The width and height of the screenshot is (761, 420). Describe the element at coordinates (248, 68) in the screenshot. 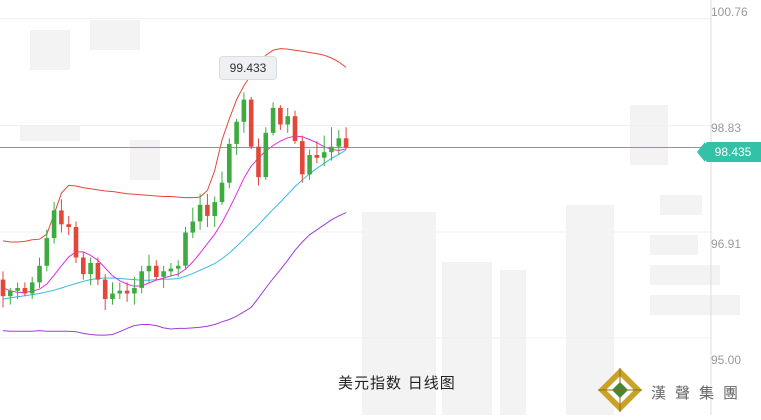

I see `high-price-label: 99.433` at that location.